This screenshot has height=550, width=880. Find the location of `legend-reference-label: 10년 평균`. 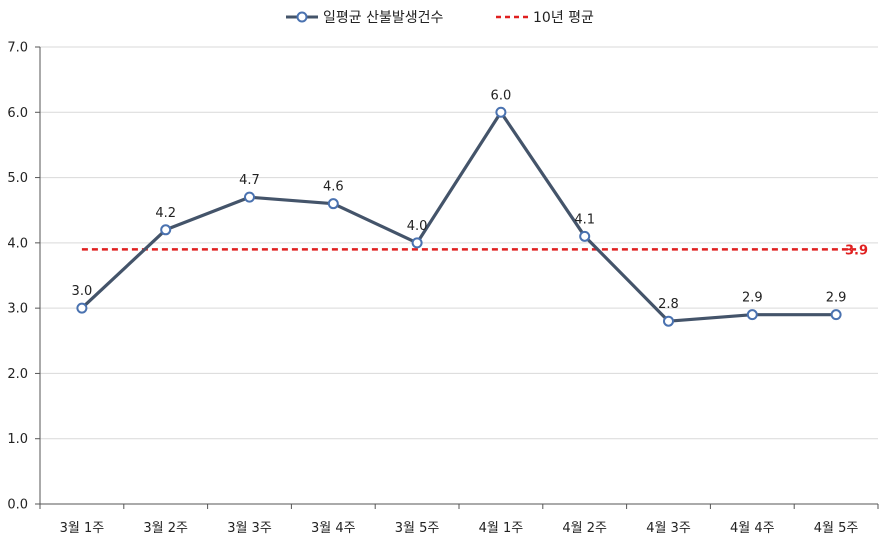

legend-reference-label: 10년 평균 is located at coordinates (563, 18).